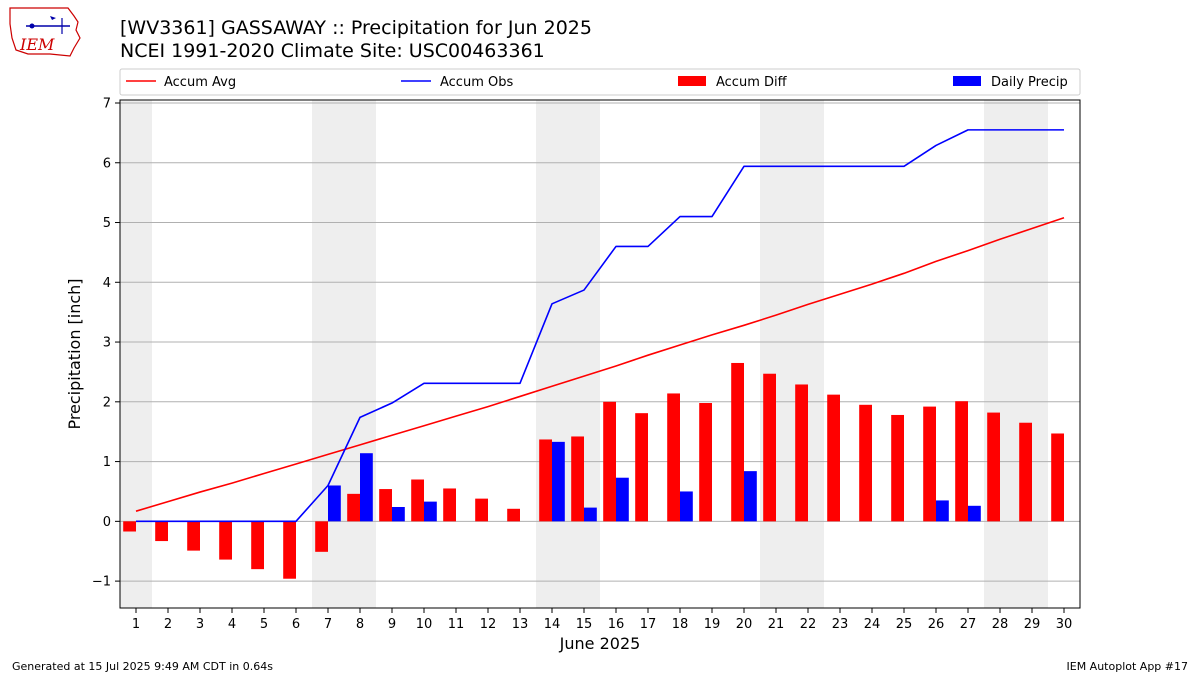  What do you see at coordinates (107, 283) in the screenshot?
I see `y-tick-label-5: 4` at bounding box center [107, 283].